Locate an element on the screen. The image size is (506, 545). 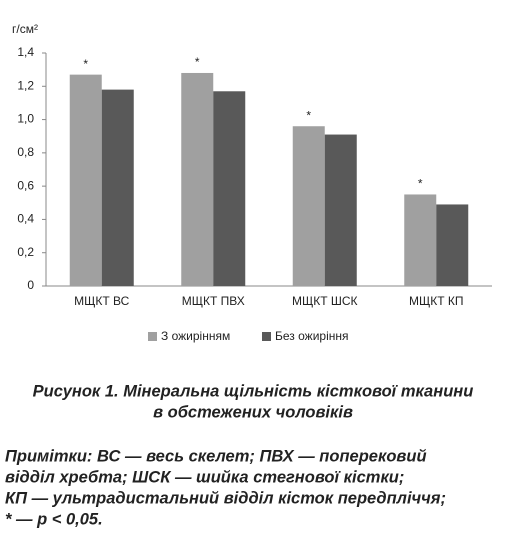
y-tick-label: 0,8 is located at coordinates (25, 152).